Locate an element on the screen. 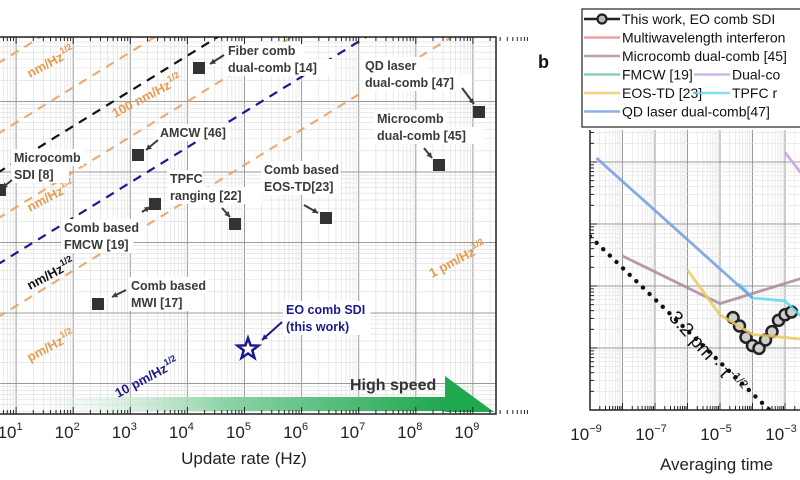 This screenshot has height=480, width=800. x-tick-label-a: 10⁶ is located at coordinates (295, 431).